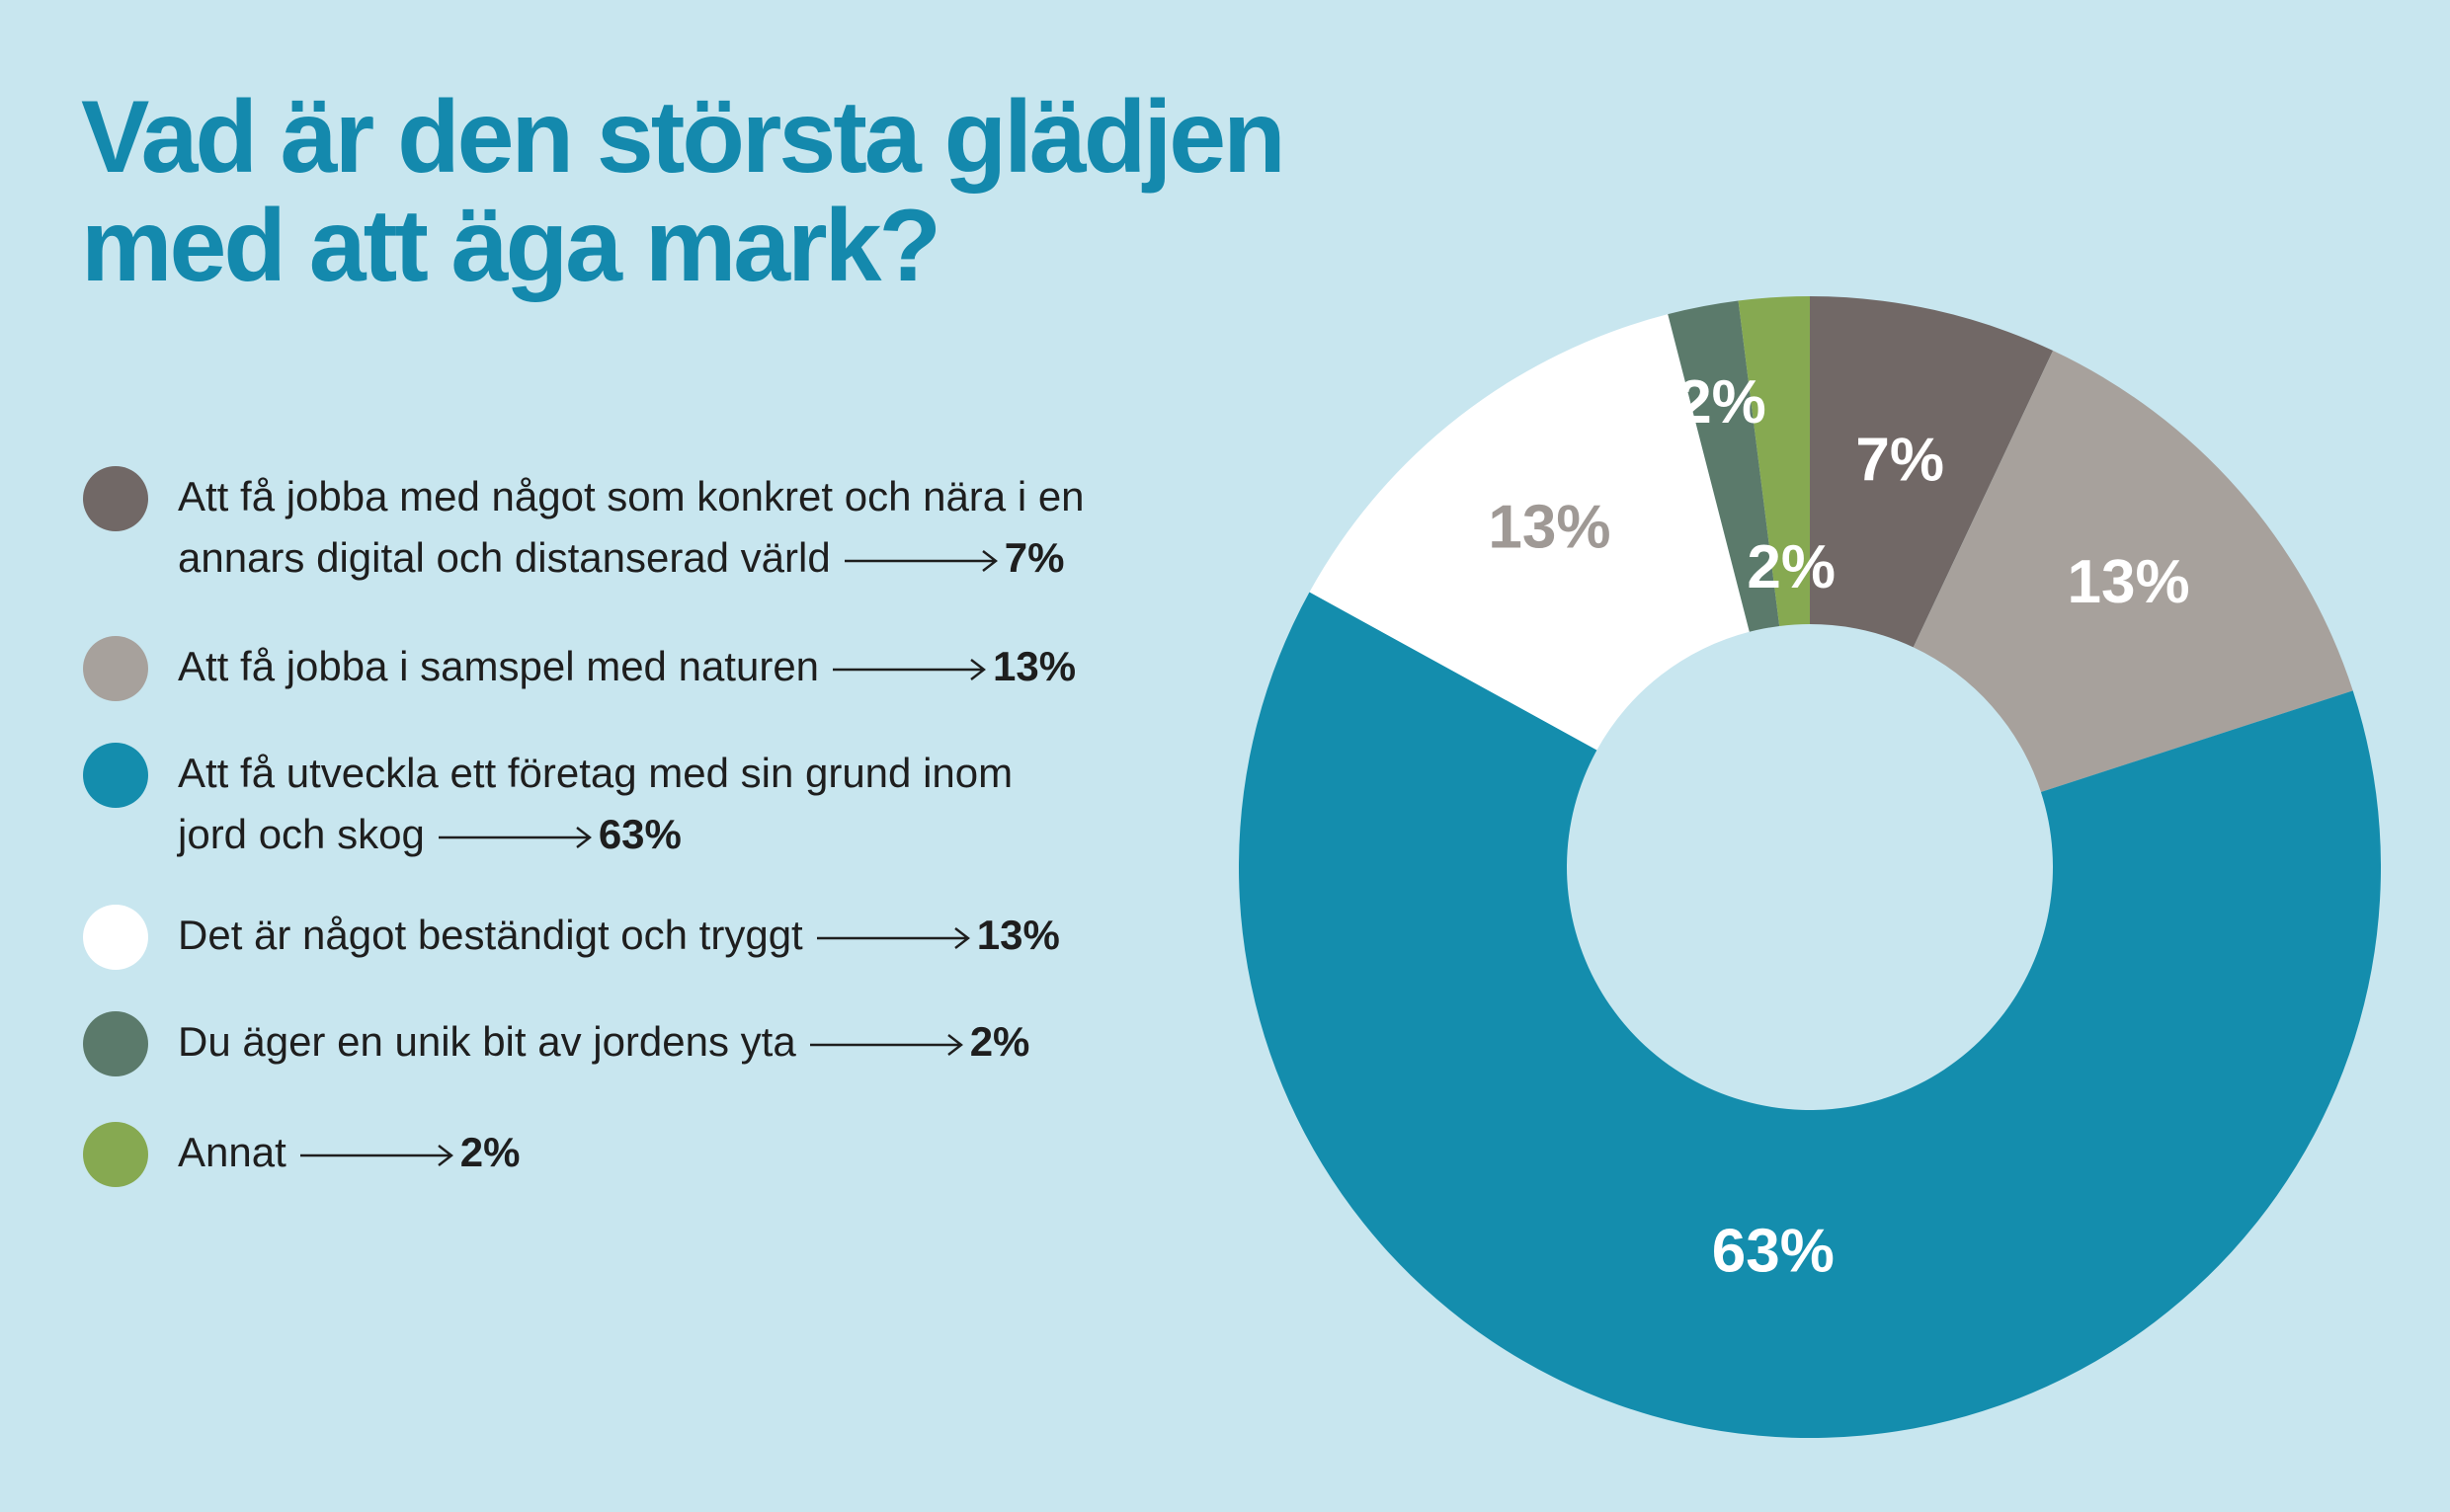  Describe the element at coordinates (499, 666) in the screenshot. I see `legend-label: Att få jobba i samspel med naturen` at that location.